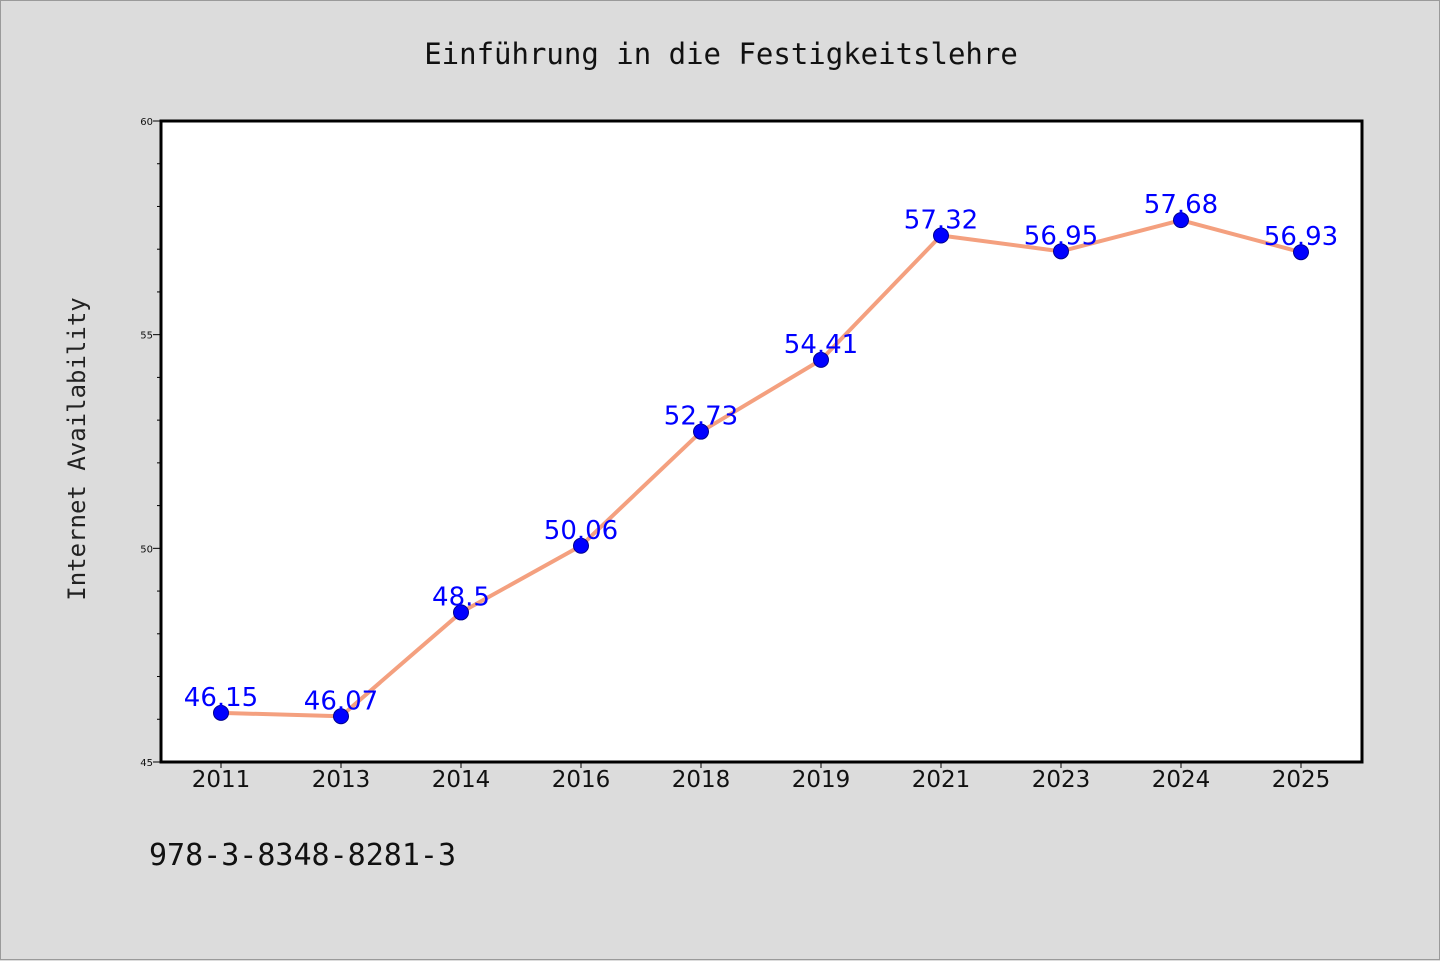 This screenshot has height=961, width=1440. I want to click on x-tick-label: 2016, so click(581, 780).